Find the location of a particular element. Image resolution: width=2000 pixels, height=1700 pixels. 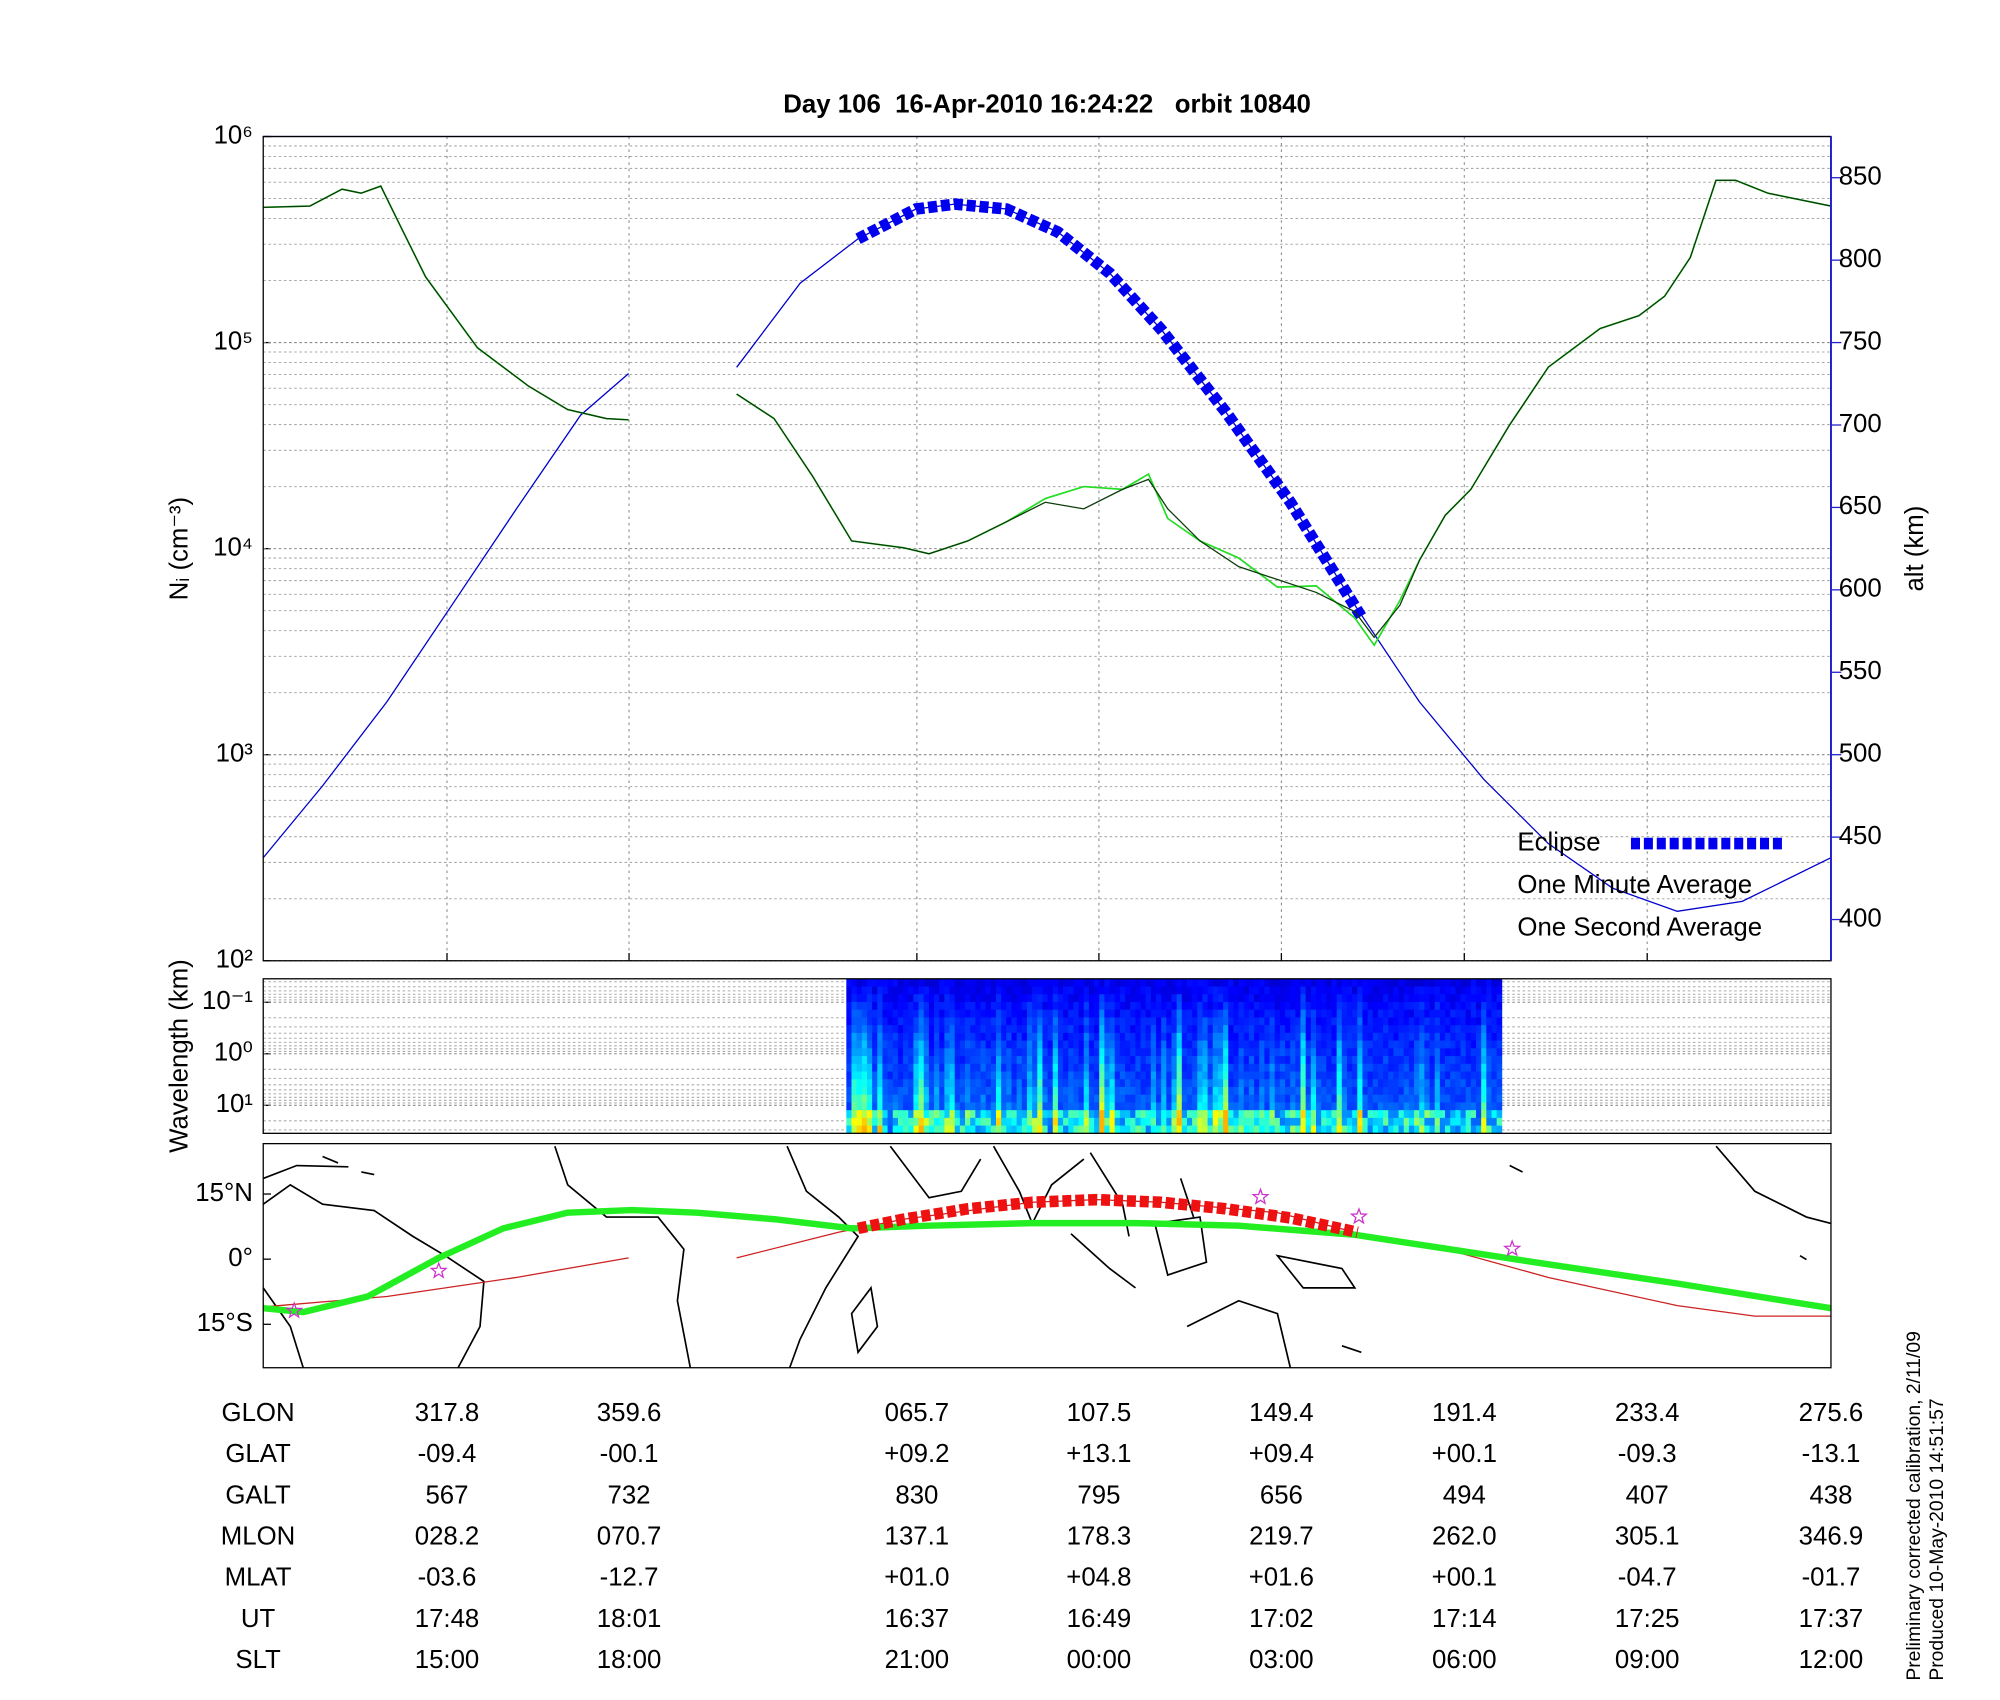

table-cell: 17:02 is located at coordinates (1281, 1619).